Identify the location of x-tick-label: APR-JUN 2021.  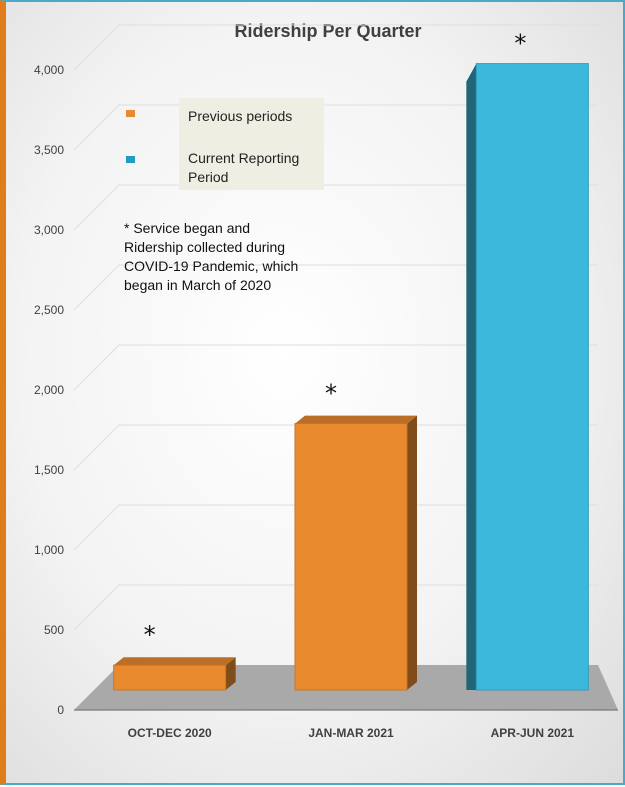
(533, 733).